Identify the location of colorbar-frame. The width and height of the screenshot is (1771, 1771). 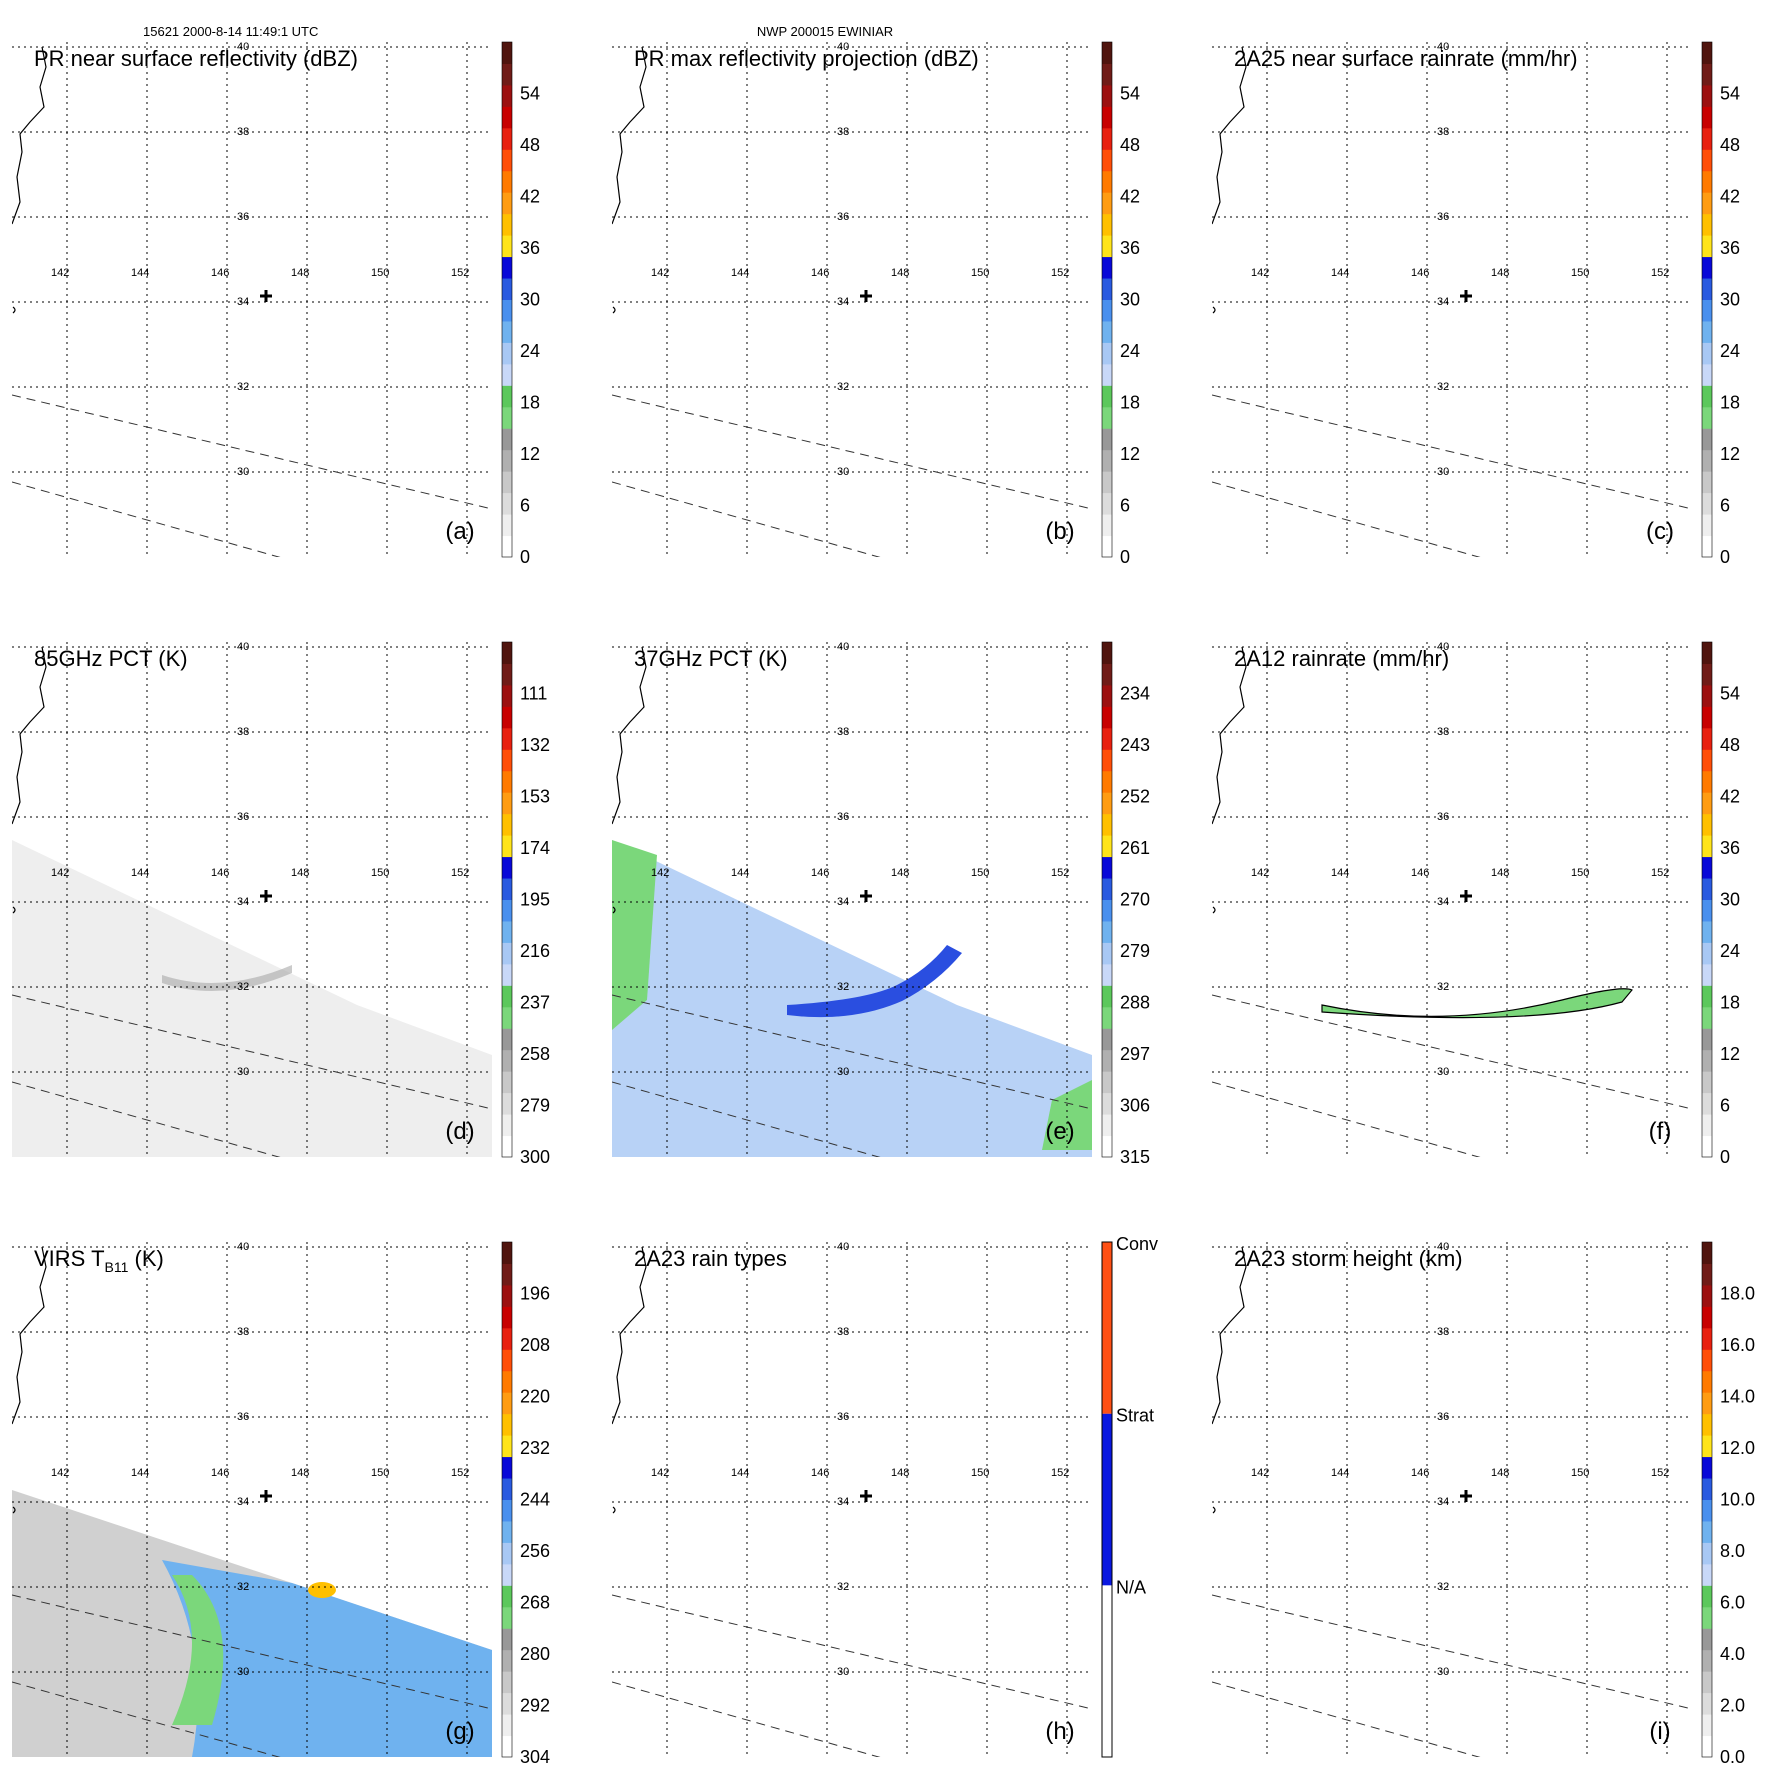
(507, 1499).